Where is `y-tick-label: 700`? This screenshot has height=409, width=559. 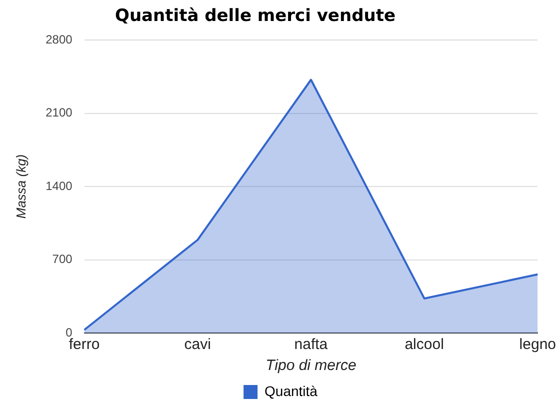
y-tick-label: 700 is located at coordinates (62, 259).